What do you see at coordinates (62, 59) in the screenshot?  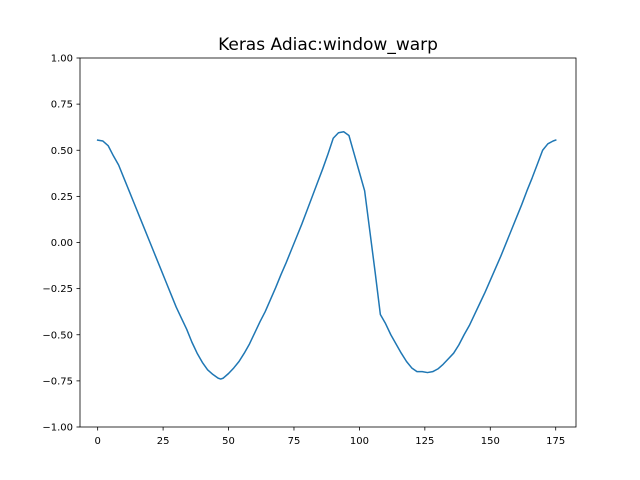 I see `y-tick-label: 1.00` at bounding box center [62, 59].